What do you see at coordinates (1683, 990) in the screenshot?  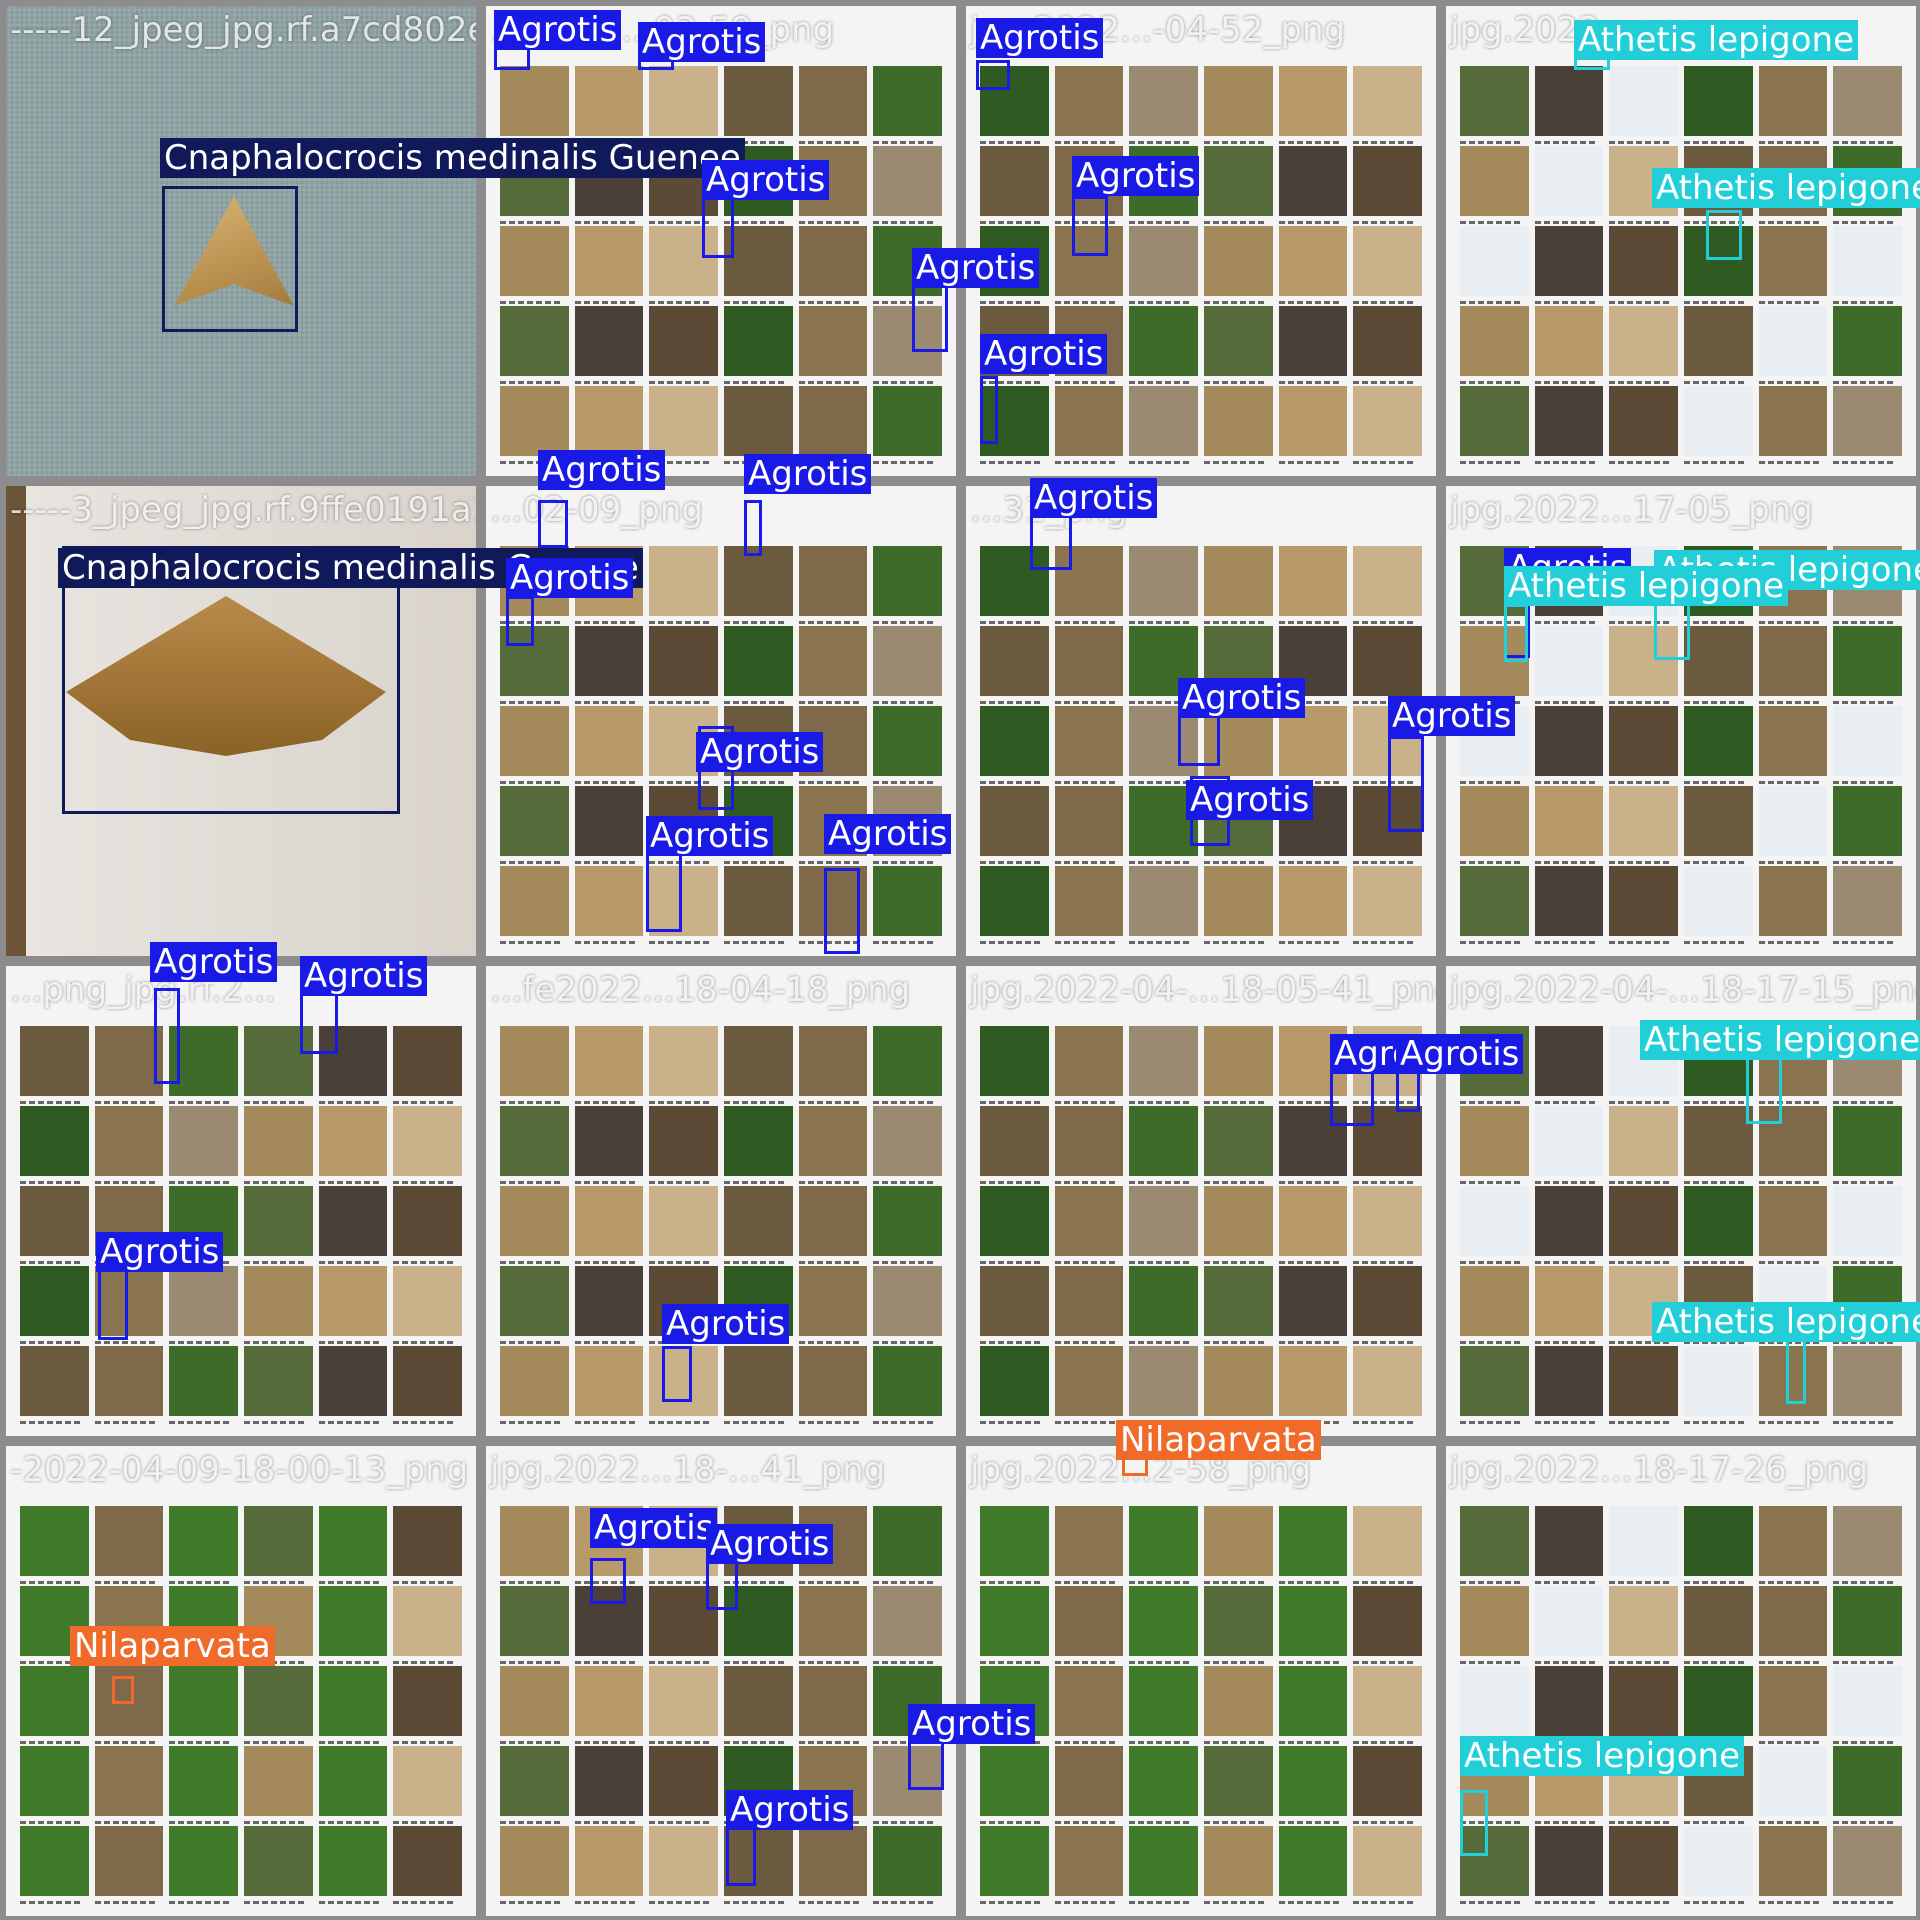 I see `tile-filename: jpg.2022-04-...18-17-15_png` at bounding box center [1683, 990].